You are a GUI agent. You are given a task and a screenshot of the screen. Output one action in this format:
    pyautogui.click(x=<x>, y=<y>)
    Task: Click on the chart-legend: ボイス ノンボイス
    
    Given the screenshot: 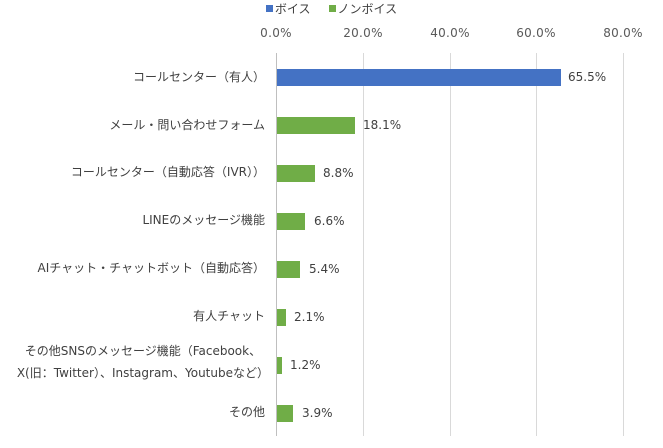 What is the action you would take?
    pyautogui.click(x=331, y=8)
    